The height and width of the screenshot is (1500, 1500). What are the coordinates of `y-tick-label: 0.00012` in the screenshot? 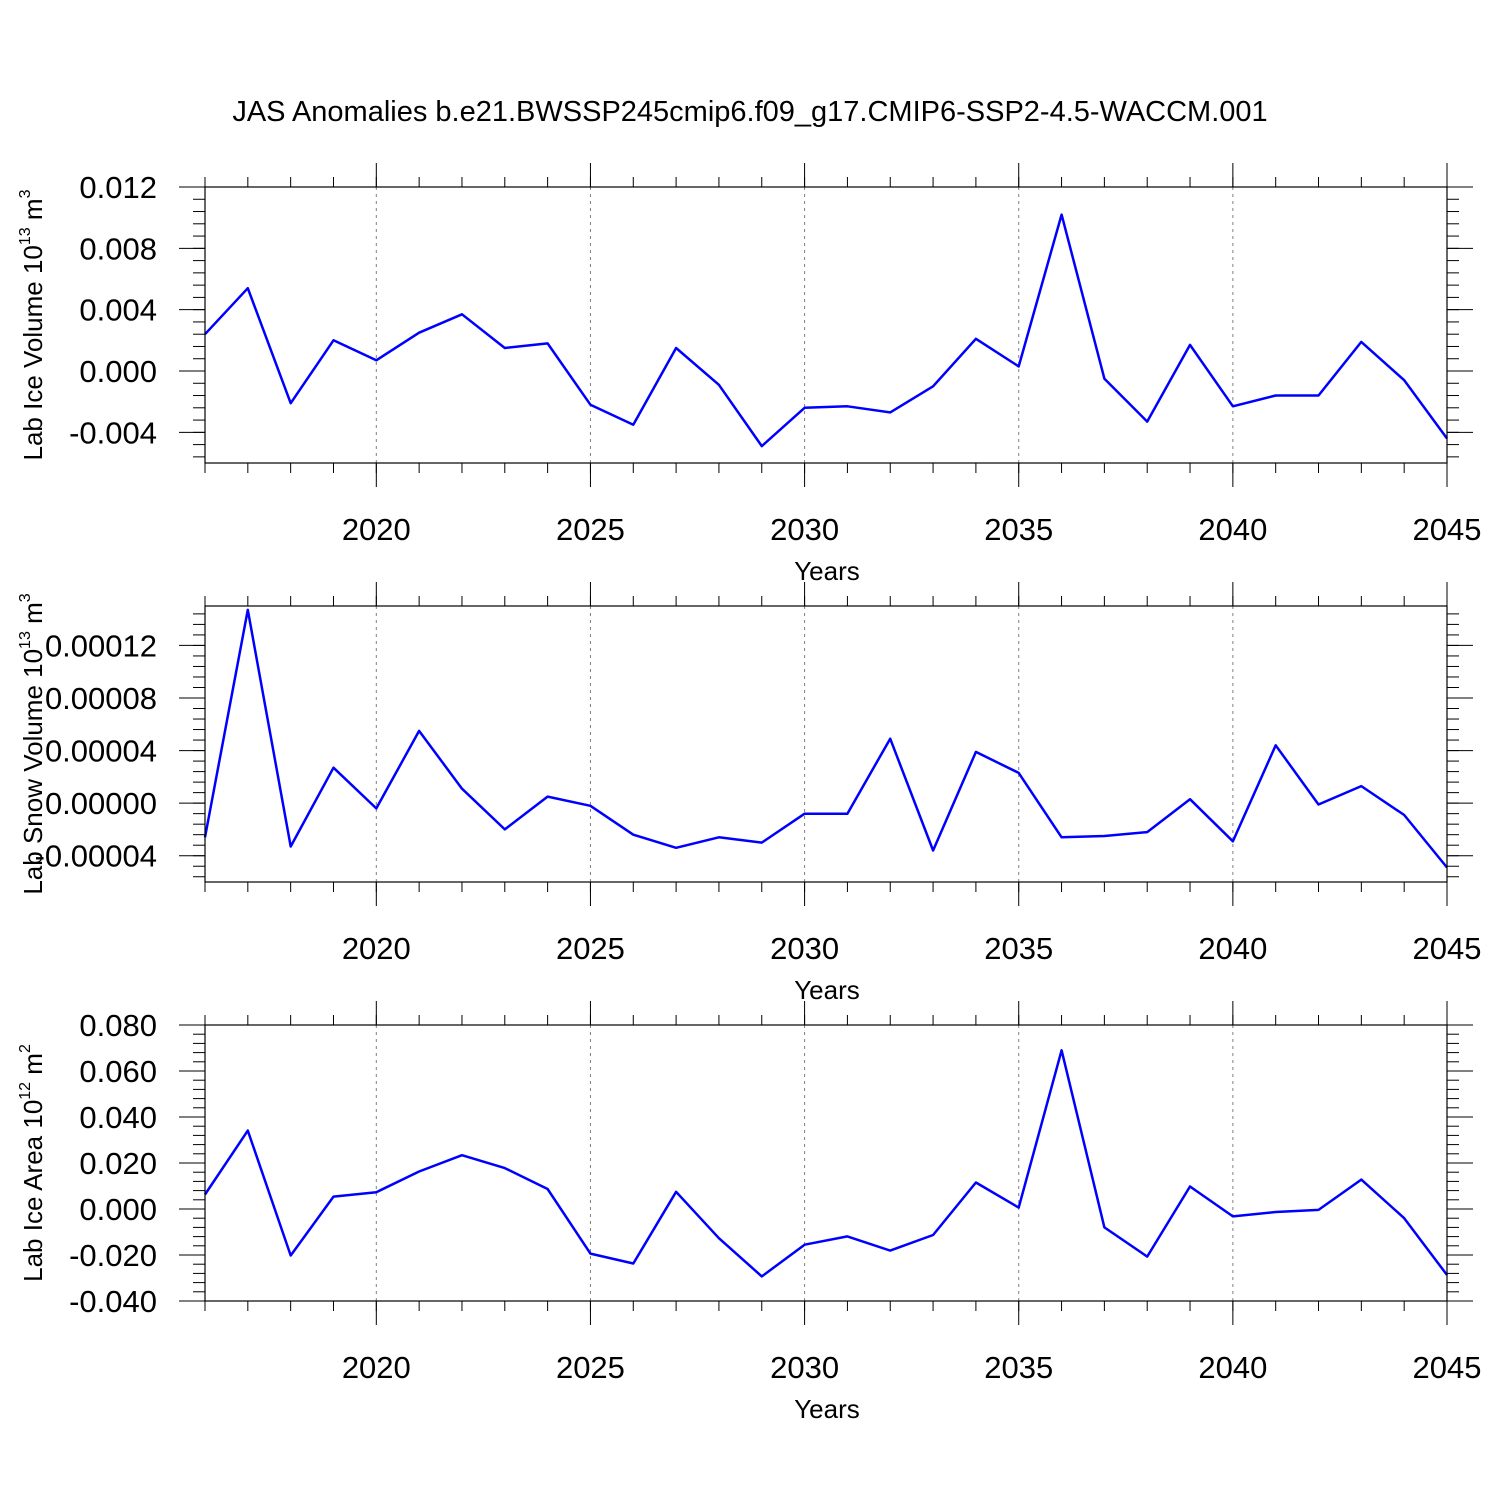 It's located at (101, 645).